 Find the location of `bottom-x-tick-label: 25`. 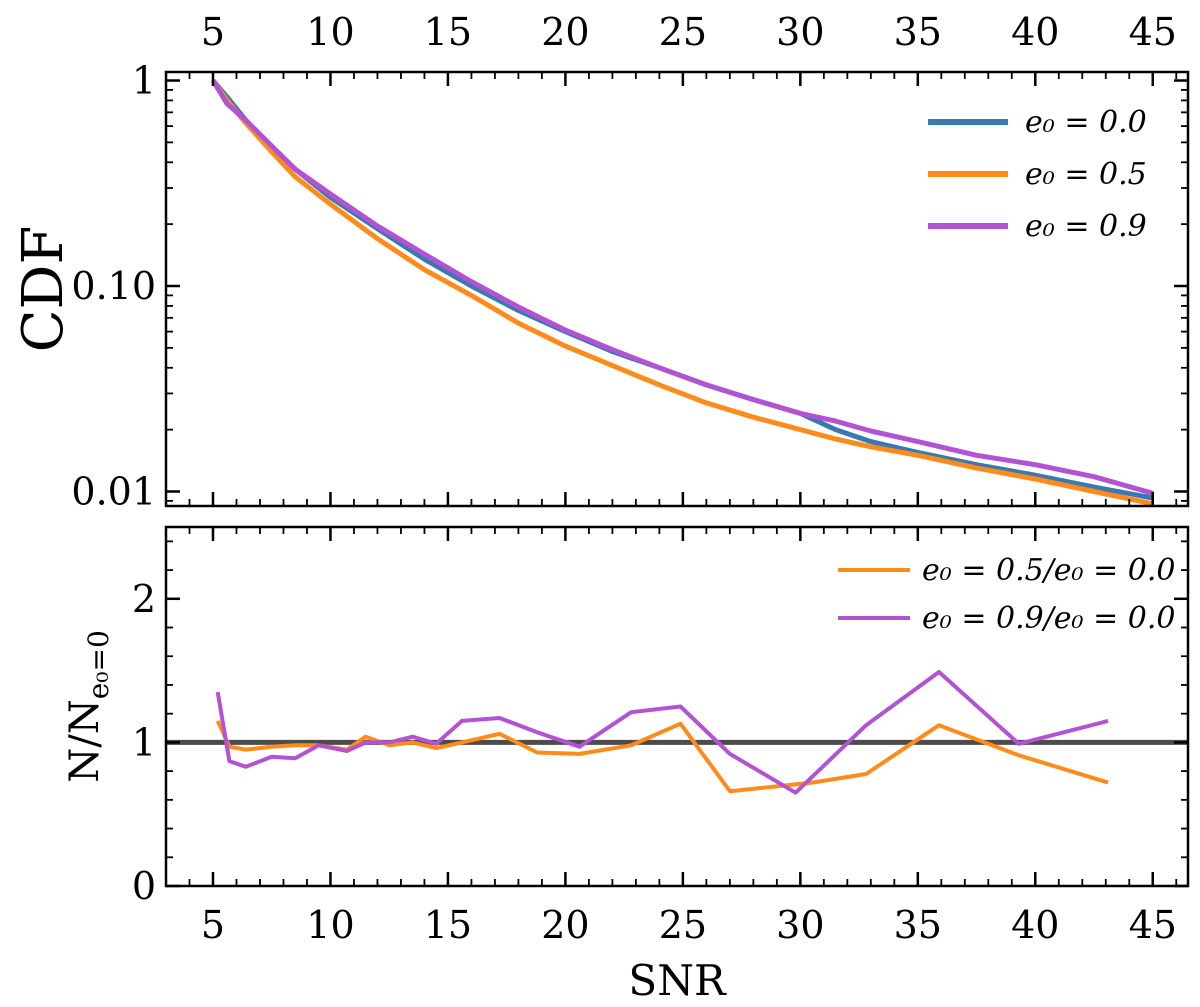

bottom-x-tick-label: 25 is located at coordinates (683, 925).